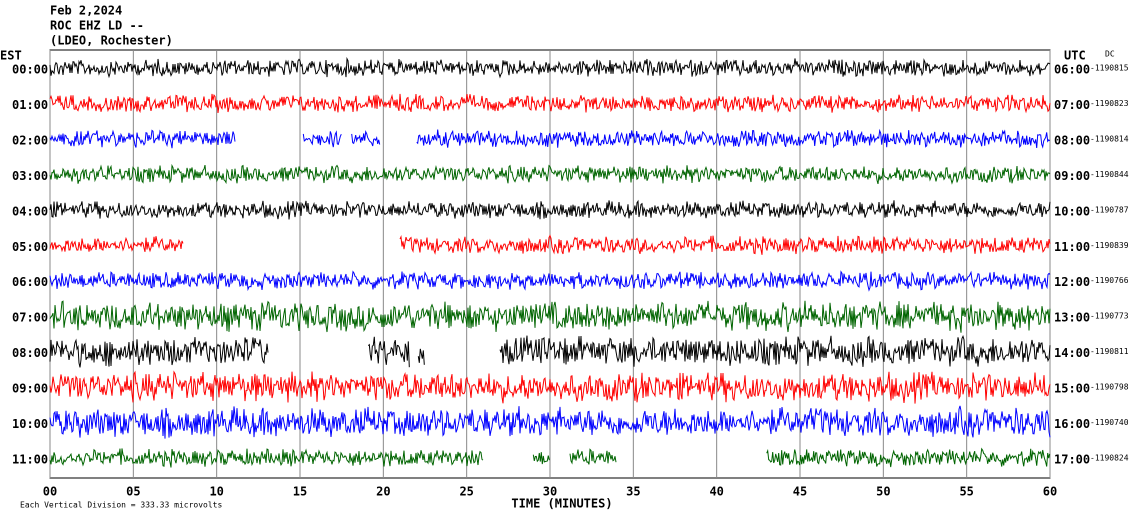  I want to click on x-axis-label: TIME (MINUTES), so click(561, 504).